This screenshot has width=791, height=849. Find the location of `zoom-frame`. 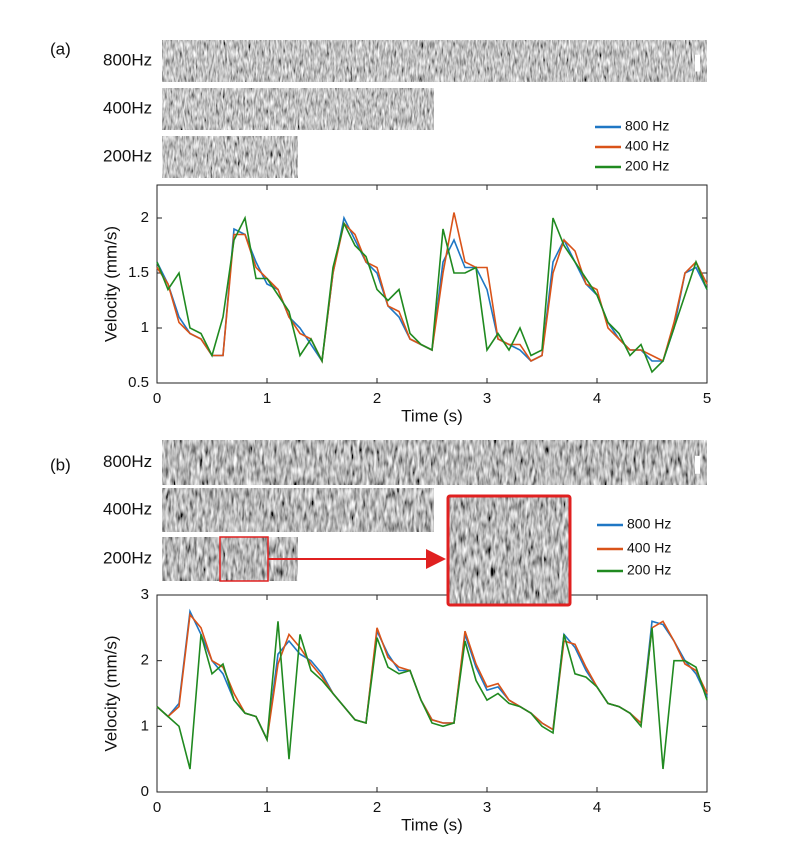

zoom-frame is located at coordinates (509, 550).